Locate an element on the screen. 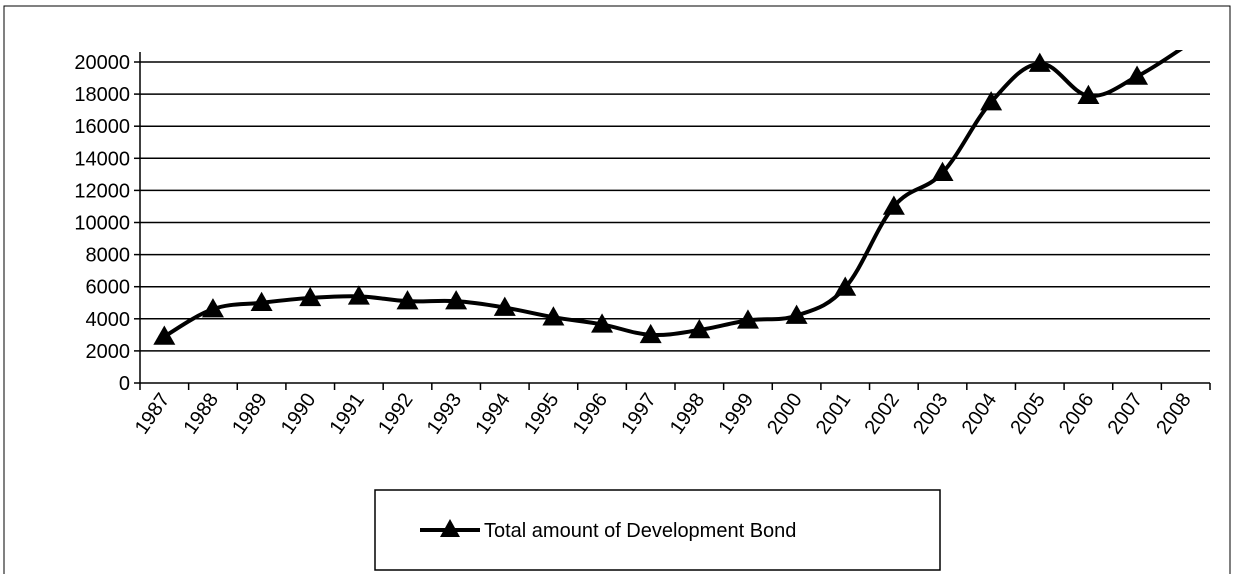  y-tick-label: 4000 is located at coordinates (108, 320).